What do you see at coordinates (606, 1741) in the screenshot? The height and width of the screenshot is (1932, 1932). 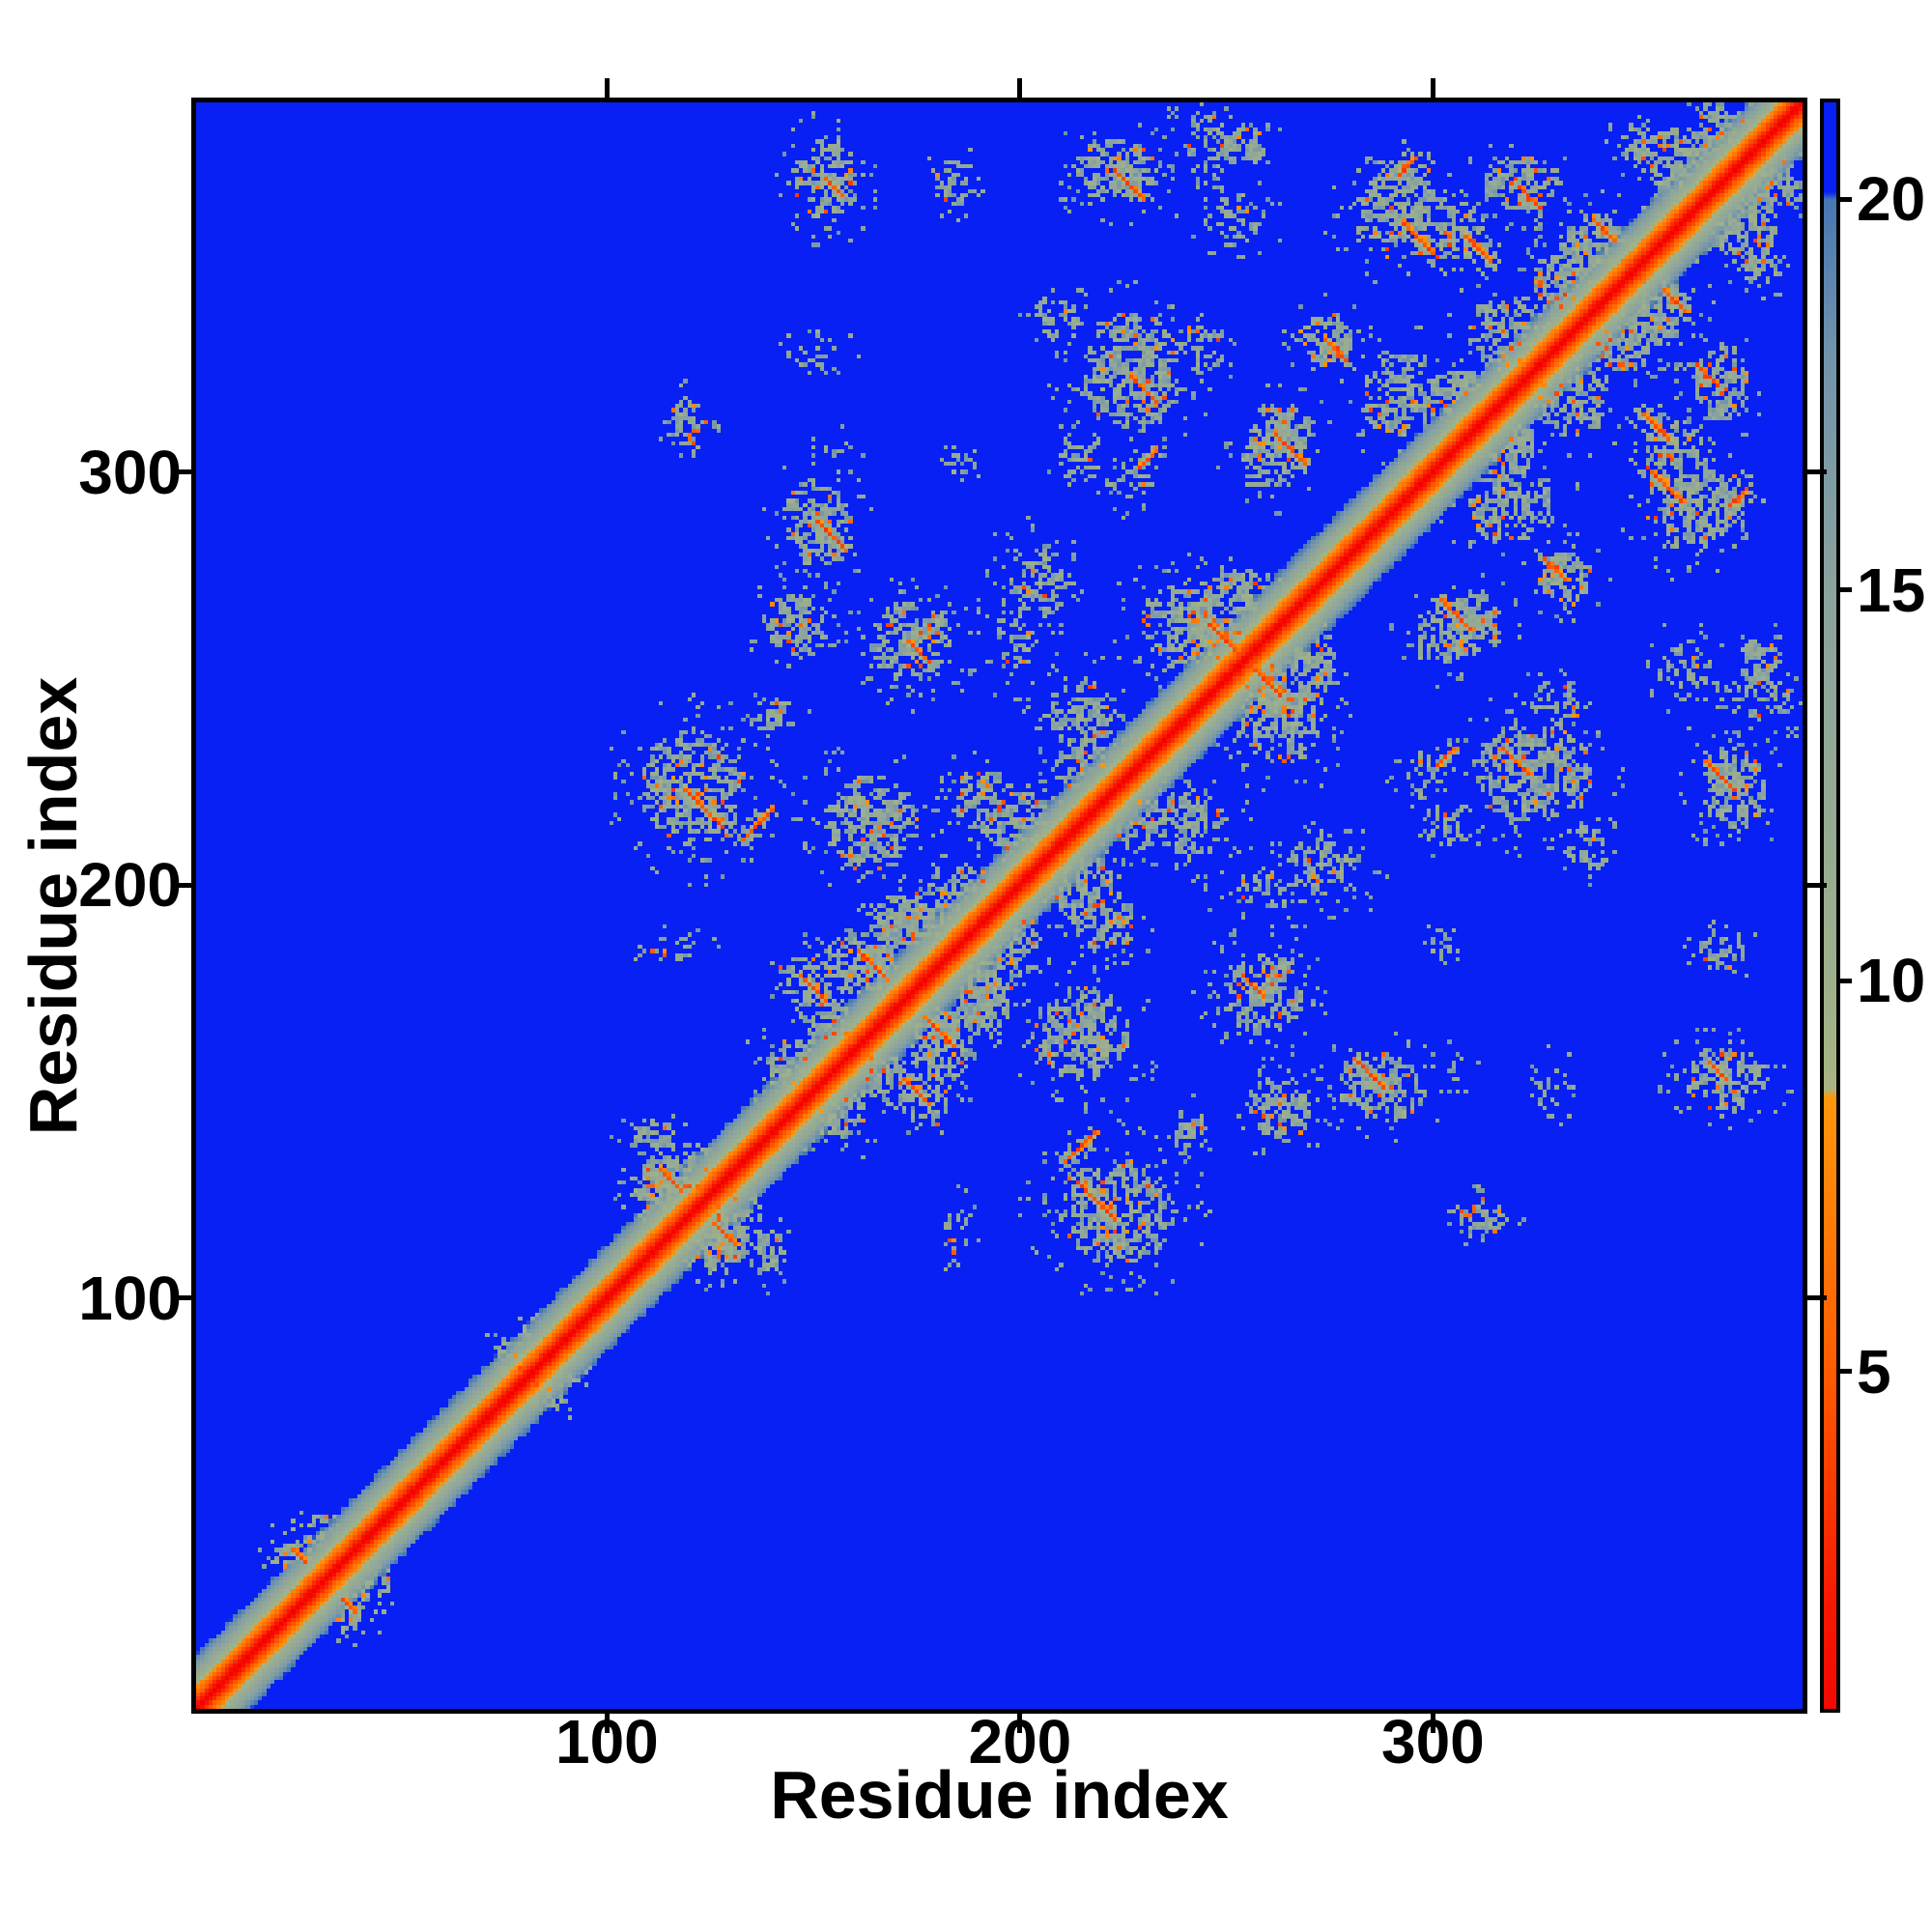 I see `x-tick-label-0: 100` at bounding box center [606, 1741].